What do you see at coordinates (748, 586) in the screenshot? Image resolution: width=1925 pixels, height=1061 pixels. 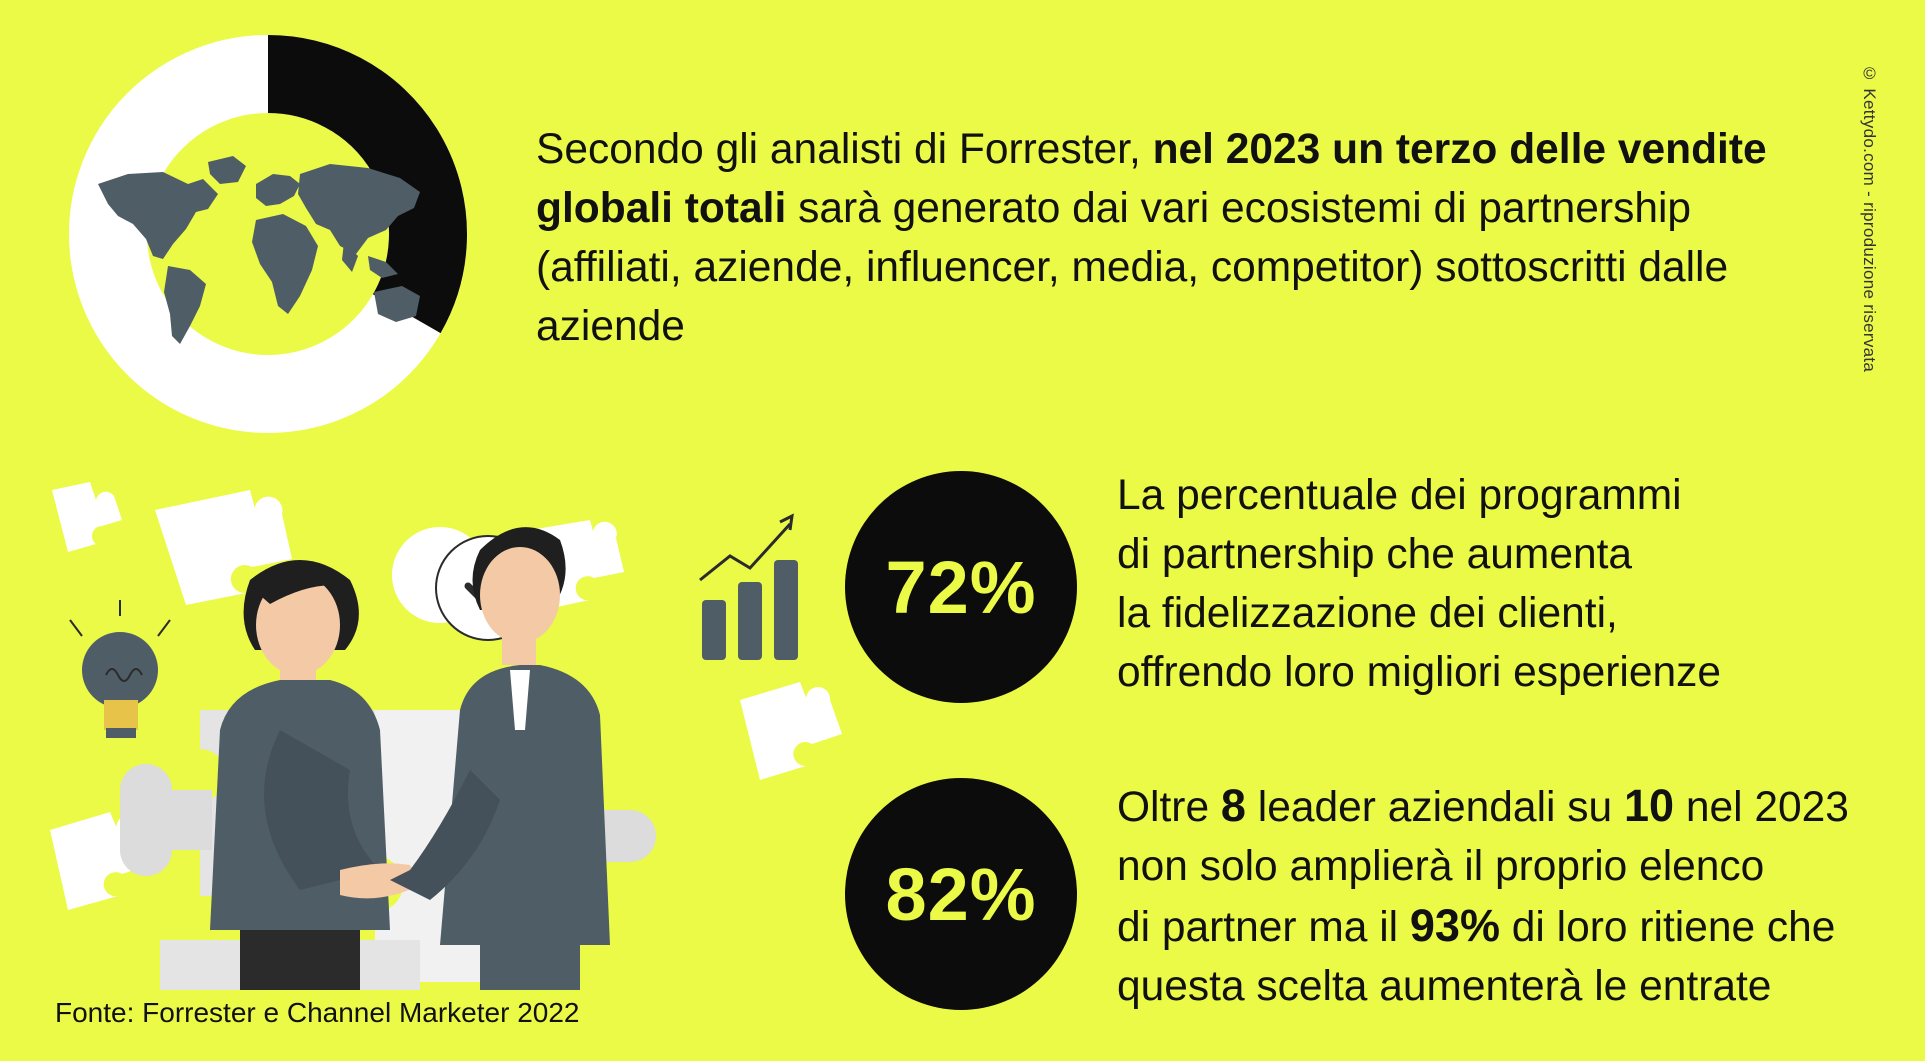 I see `growth-chart-icon` at bounding box center [748, 586].